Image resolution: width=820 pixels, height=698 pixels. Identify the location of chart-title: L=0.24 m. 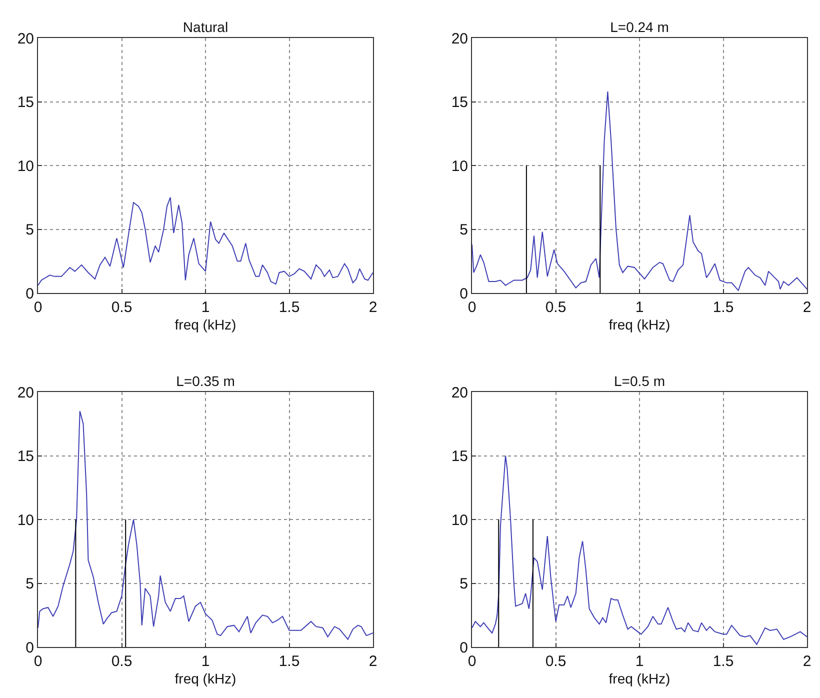
(639, 27).